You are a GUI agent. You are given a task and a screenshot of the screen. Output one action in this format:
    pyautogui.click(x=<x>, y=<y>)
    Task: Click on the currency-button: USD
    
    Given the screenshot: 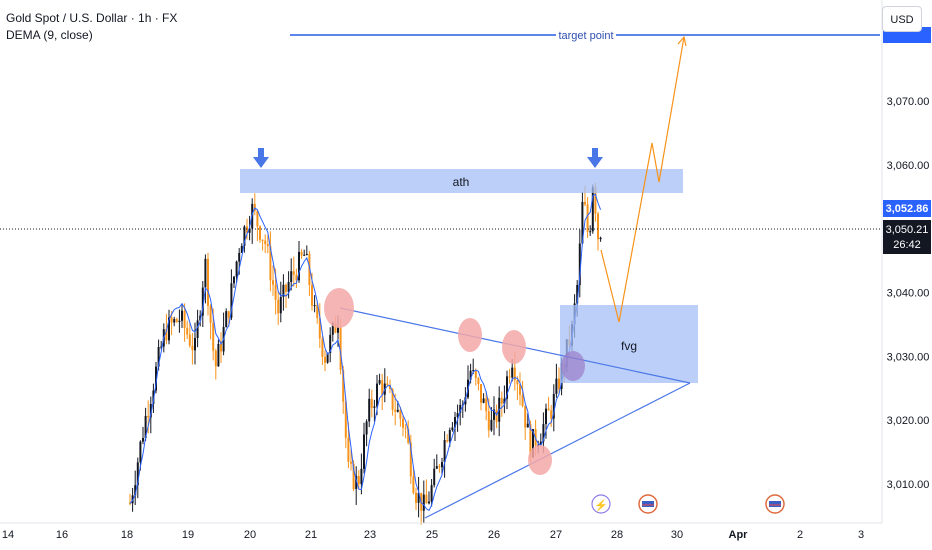 What is the action you would take?
    pyautogui.click(x=902, y=19)
    